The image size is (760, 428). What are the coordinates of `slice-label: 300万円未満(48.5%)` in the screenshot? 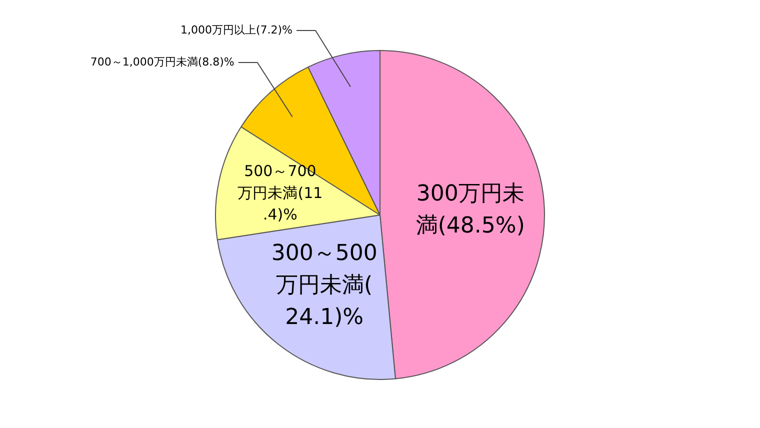 It's located at (470, 210).